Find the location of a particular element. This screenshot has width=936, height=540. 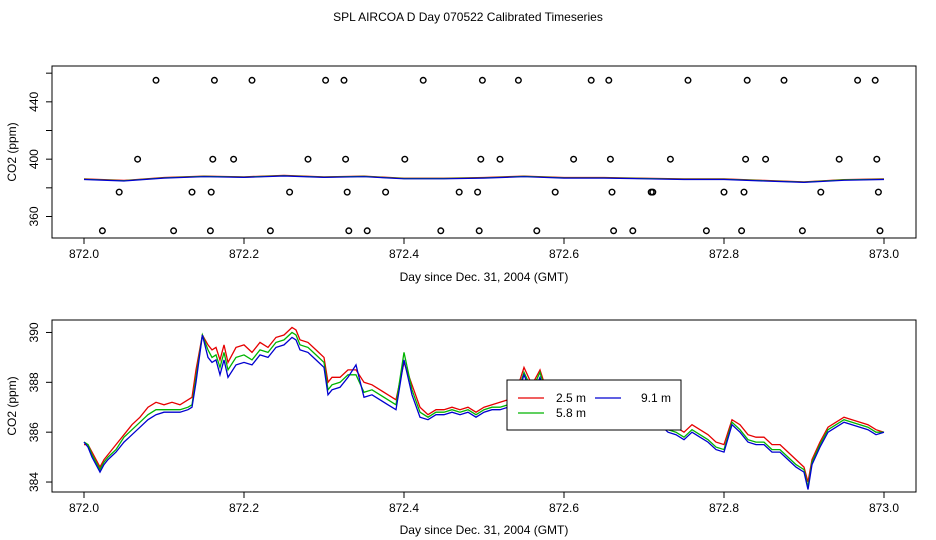

top-series-line is located at coordinates (484, 179).